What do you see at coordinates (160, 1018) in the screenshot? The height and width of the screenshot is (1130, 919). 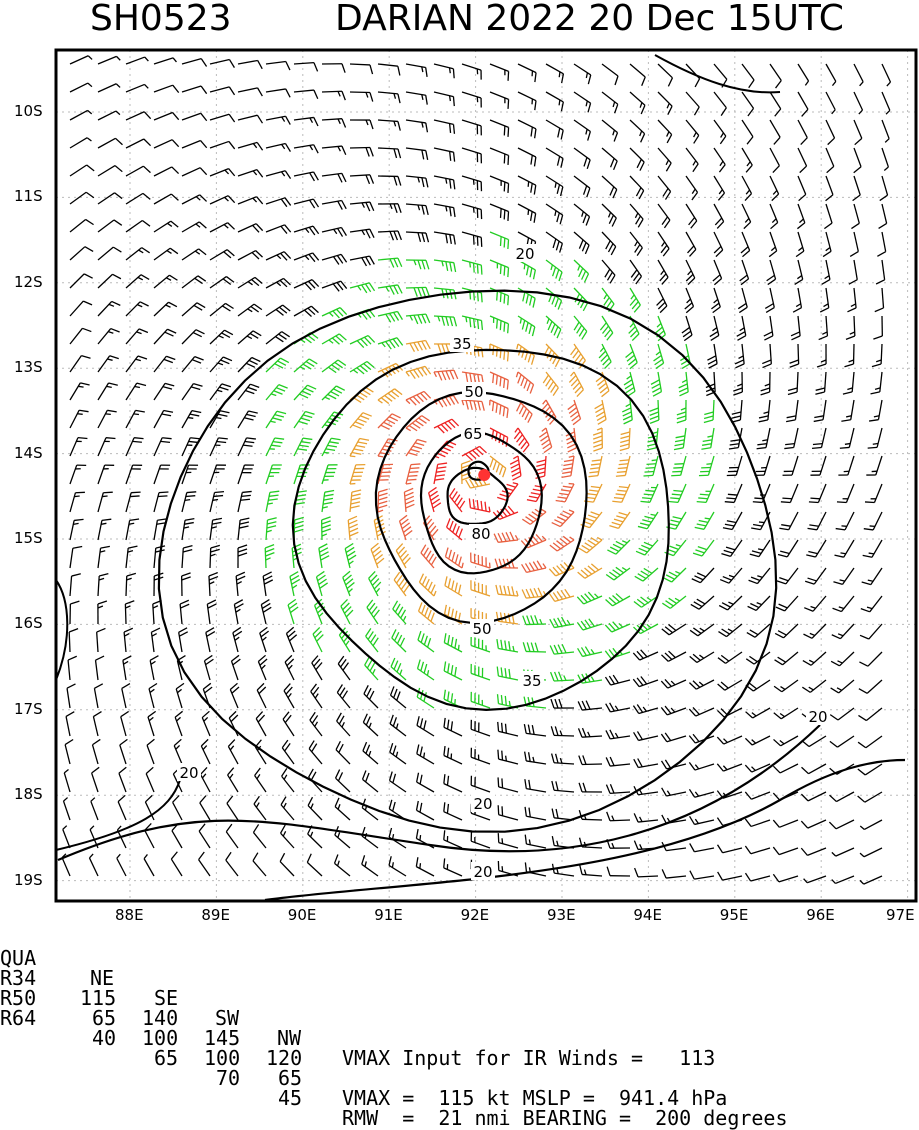 I see `table-cell: 140` at bounding box center [160, 1018].